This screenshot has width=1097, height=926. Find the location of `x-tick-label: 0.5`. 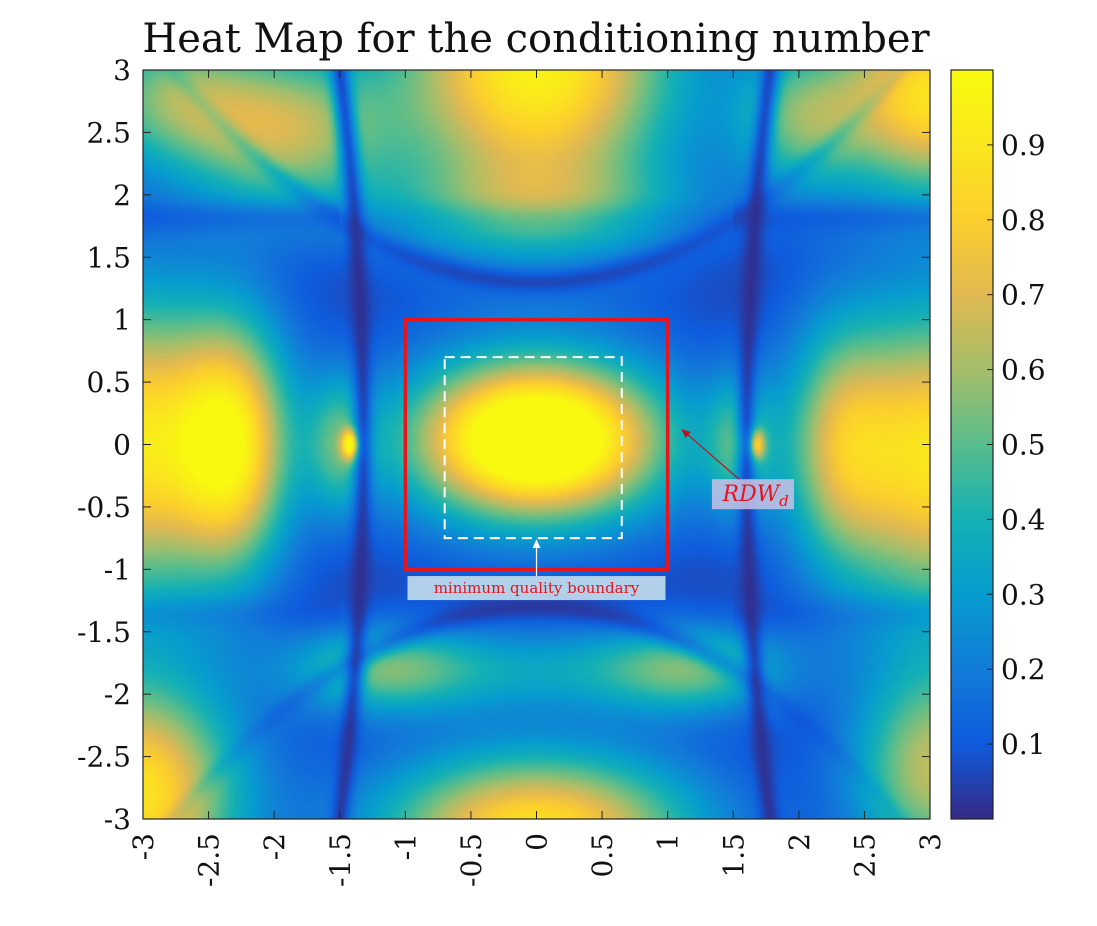

x-tick-label: 0.5 is located at coordinates (602, 855).